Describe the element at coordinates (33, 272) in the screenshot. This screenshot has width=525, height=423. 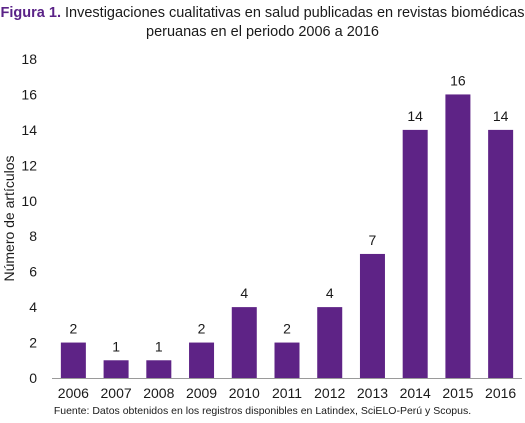
I see `y-tick-label: 6` at that location.